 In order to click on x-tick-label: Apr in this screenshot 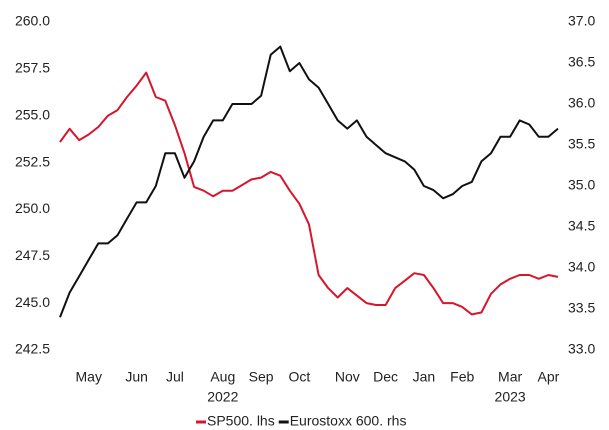, I will do `click(549, 377)`.